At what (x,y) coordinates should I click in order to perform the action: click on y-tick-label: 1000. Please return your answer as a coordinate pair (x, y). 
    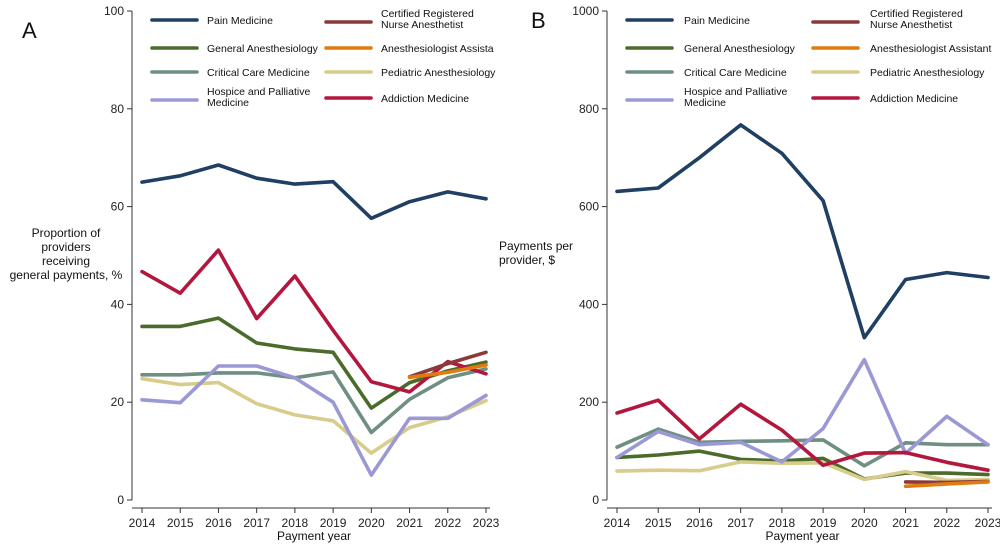
    Looking at the image, I should click on (585, 11).